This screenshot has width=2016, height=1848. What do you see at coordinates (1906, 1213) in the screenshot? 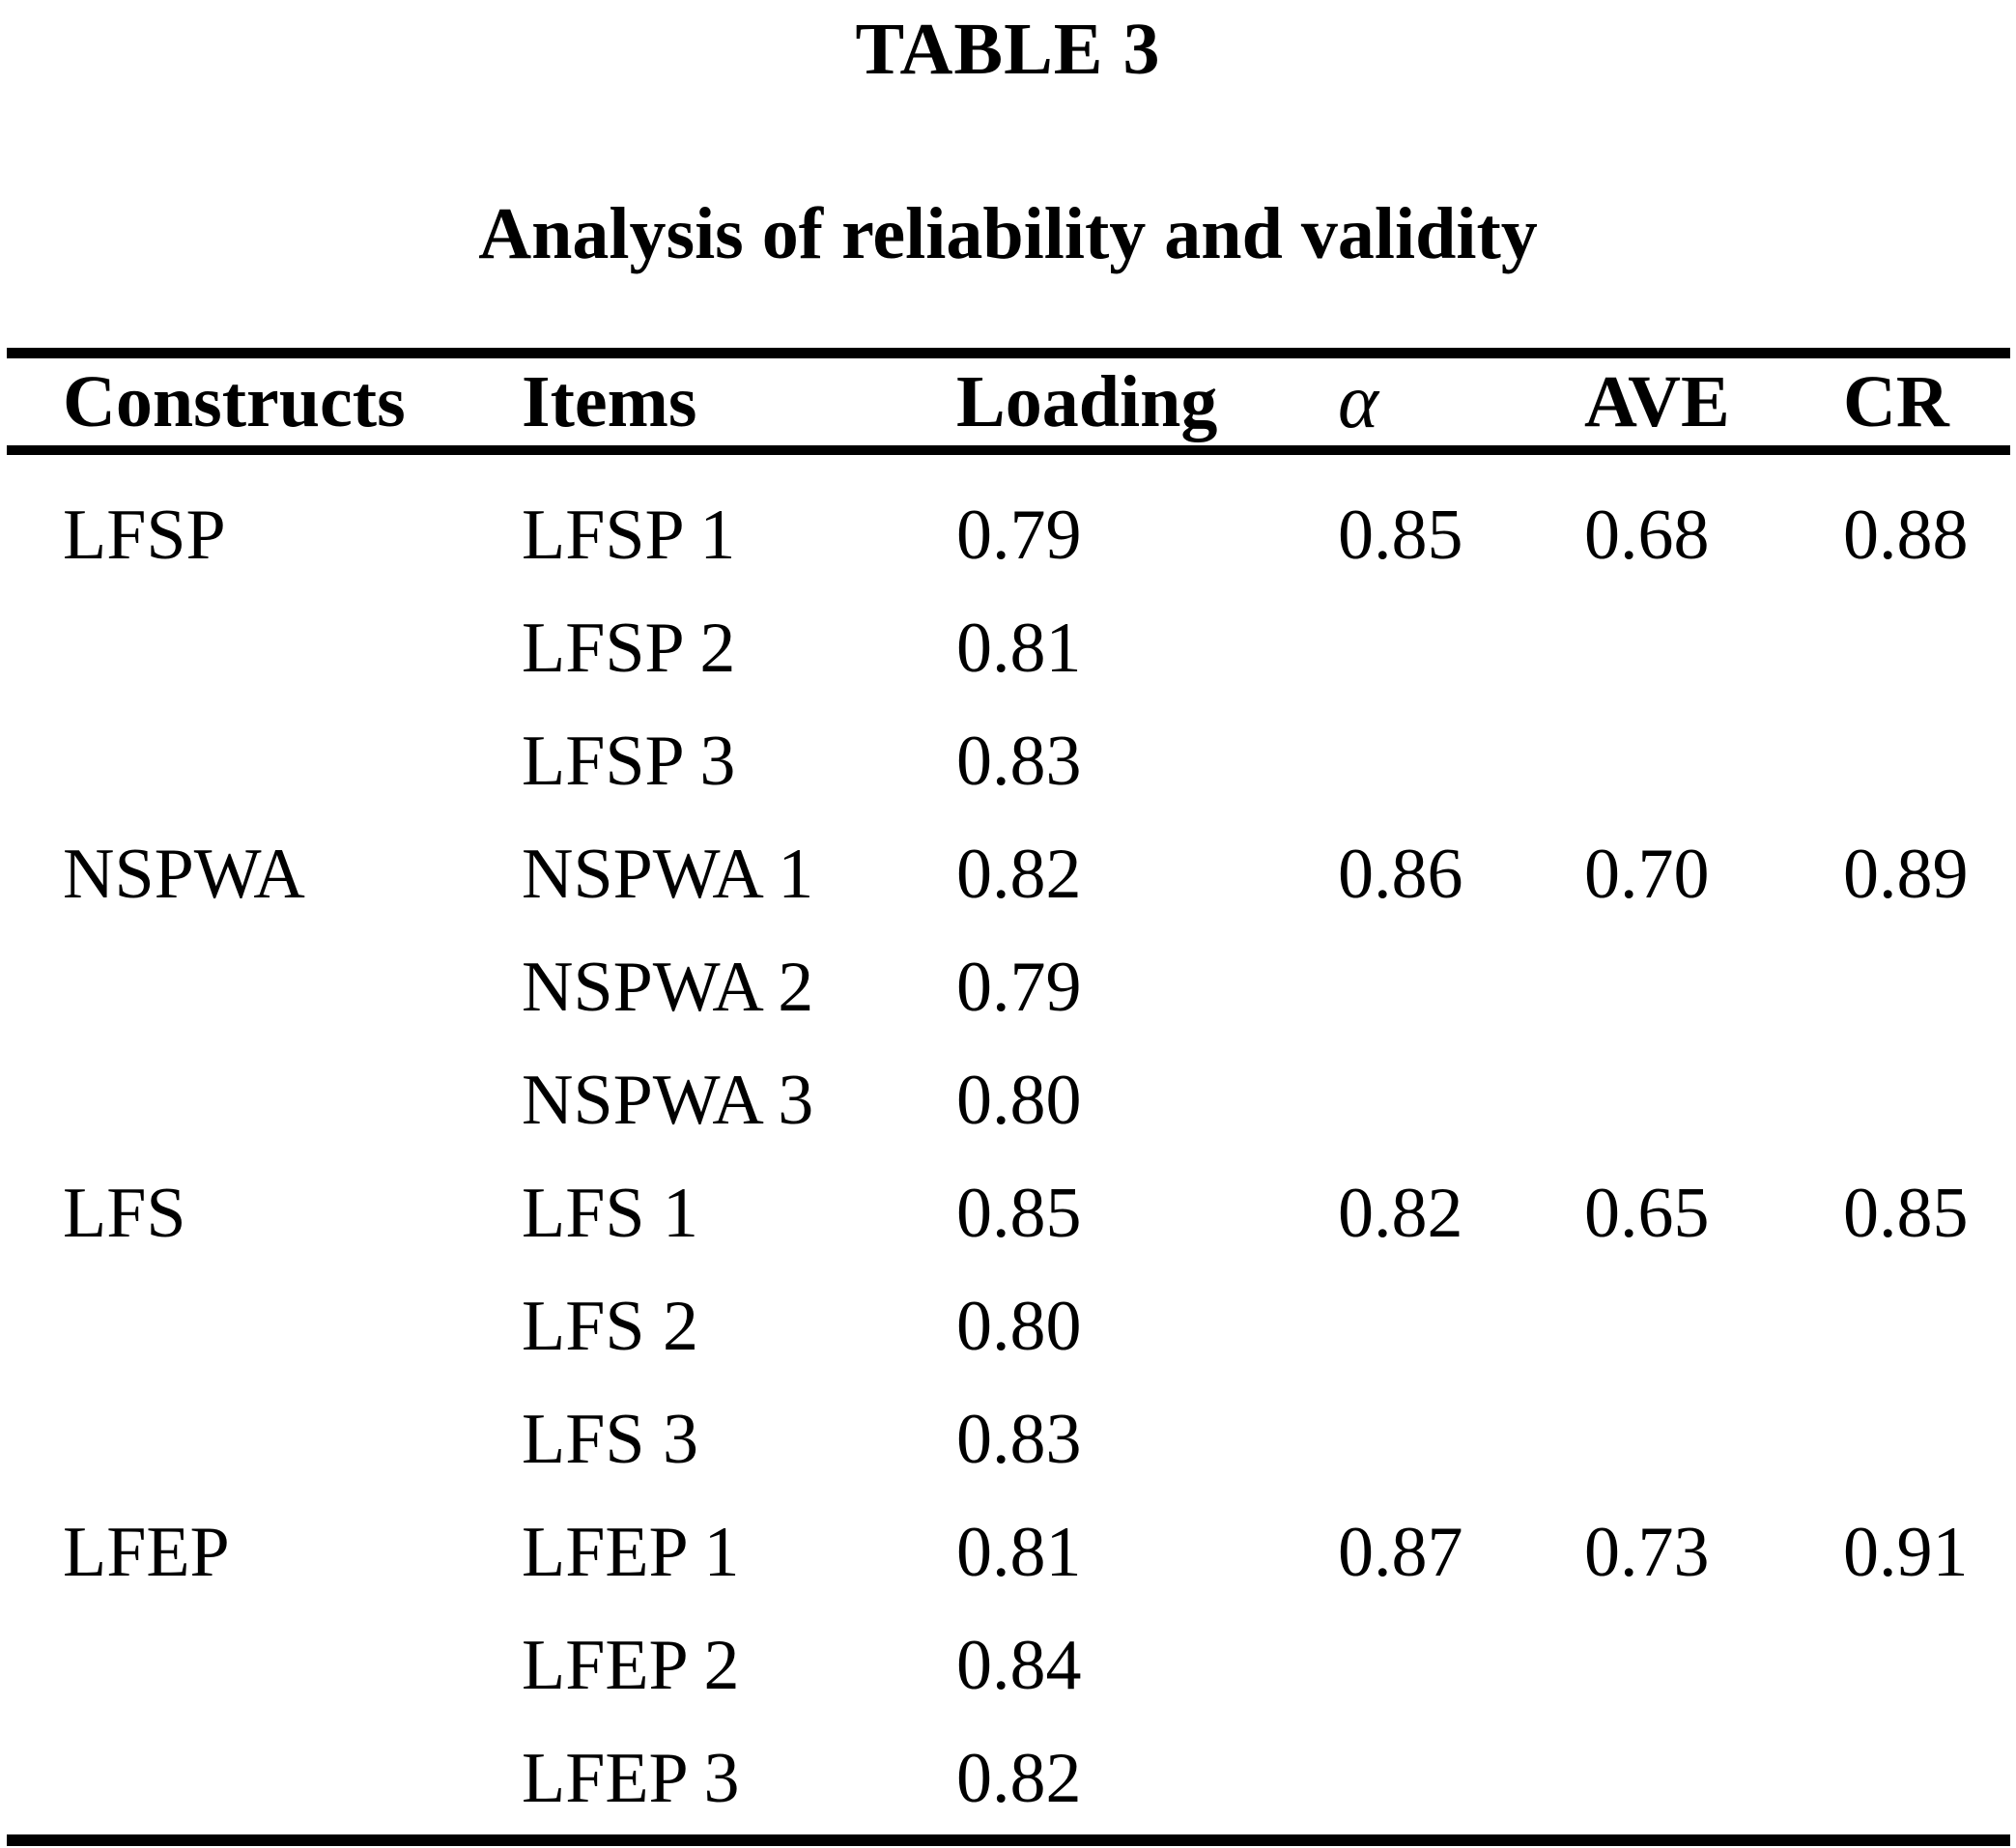
I see `cr-cell: 0.85` at bounding box center [1906, 1213].